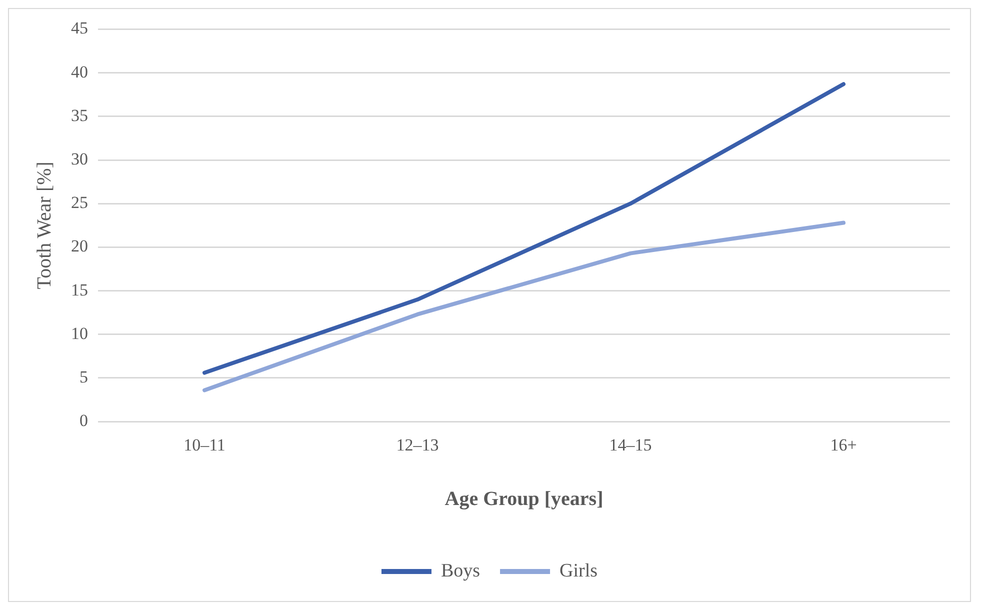  What do you see at coordinates (79, 333) in the screenshot?
I see `y-tick-label: 10` at bounding box center [79, 333].